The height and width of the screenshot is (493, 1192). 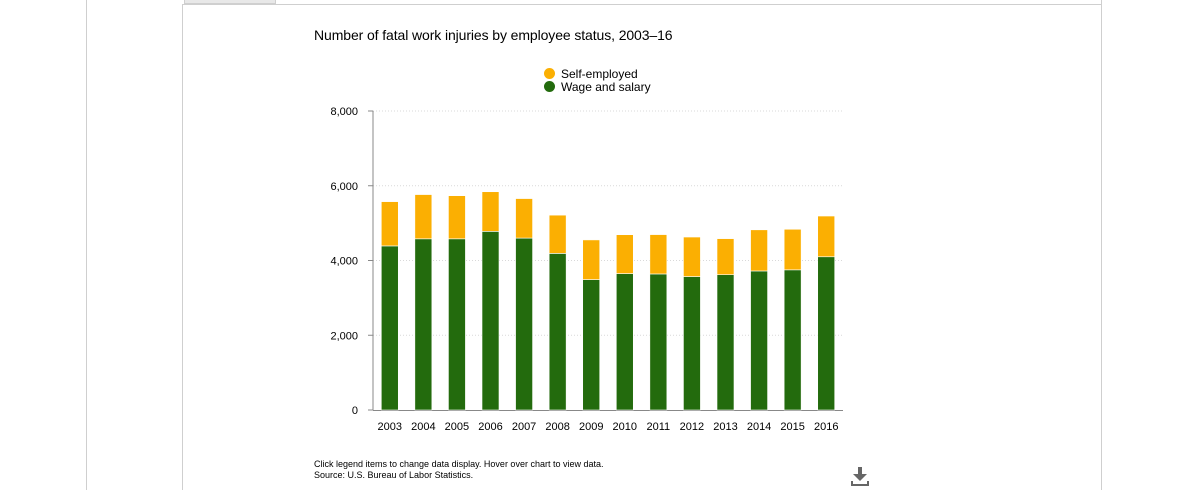 I want to click on note-source: Source: U.S. Bureau of Labor Statistics., so click(x=394, y=475).